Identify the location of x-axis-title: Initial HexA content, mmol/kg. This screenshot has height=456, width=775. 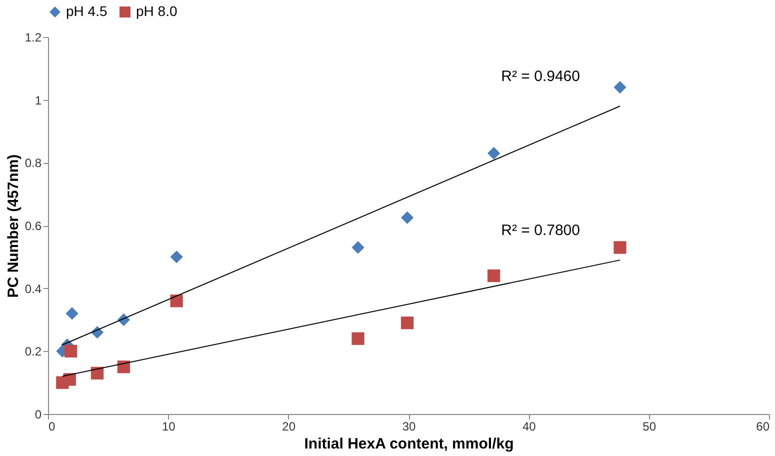
(409, 444).